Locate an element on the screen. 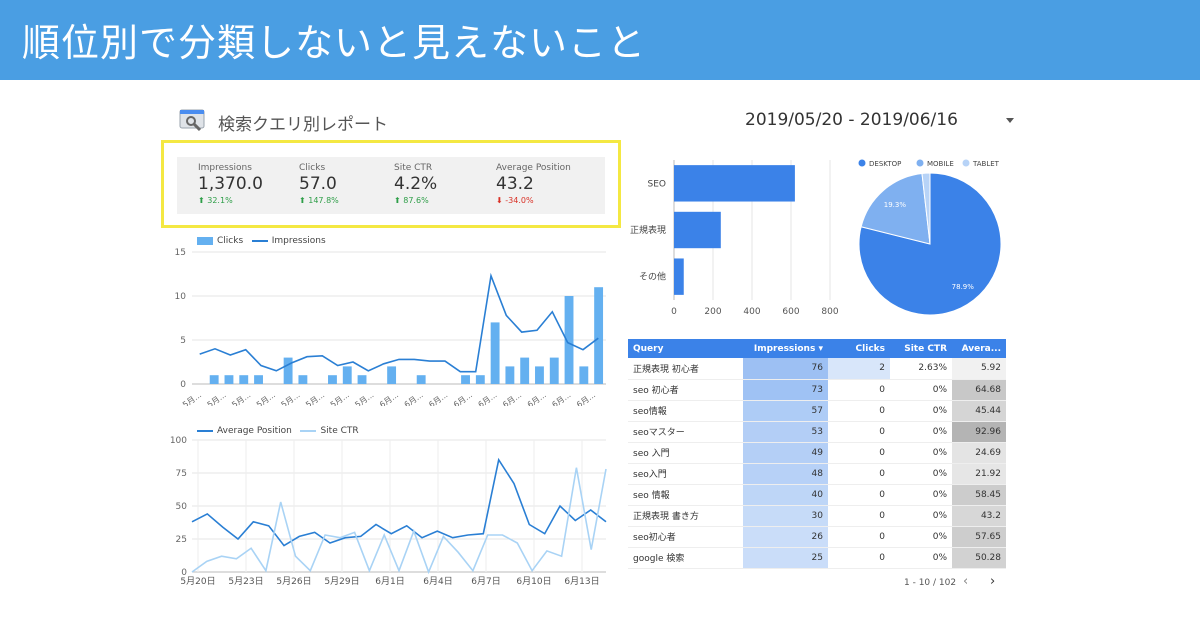 The width and height of the screenshot is (1200, 620). legend-label-clicks: Clicks is located at coordinates (230, 241).